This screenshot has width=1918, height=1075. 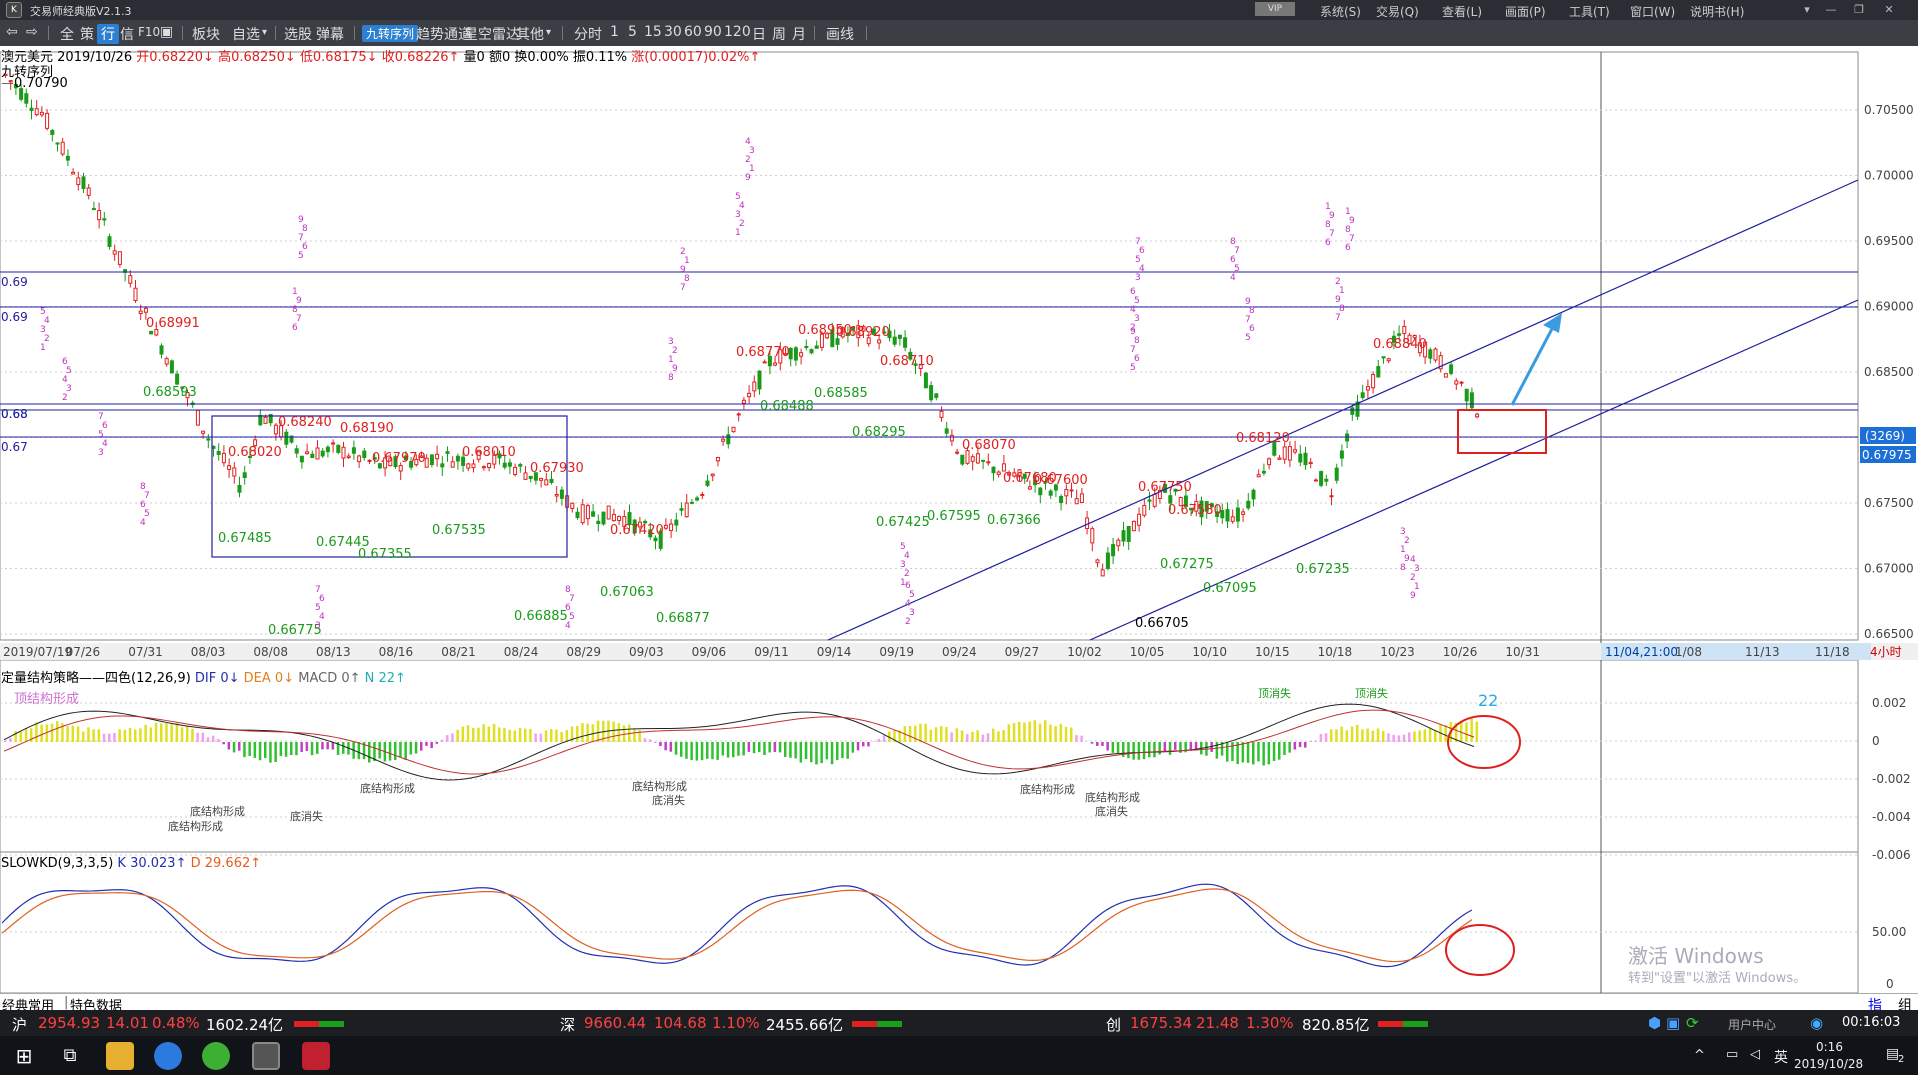 What do you see at coordinates (1829, 1047) in the screenshot?
I see `taskbar-time: 0:16` at bounding box center [1829, 1047].